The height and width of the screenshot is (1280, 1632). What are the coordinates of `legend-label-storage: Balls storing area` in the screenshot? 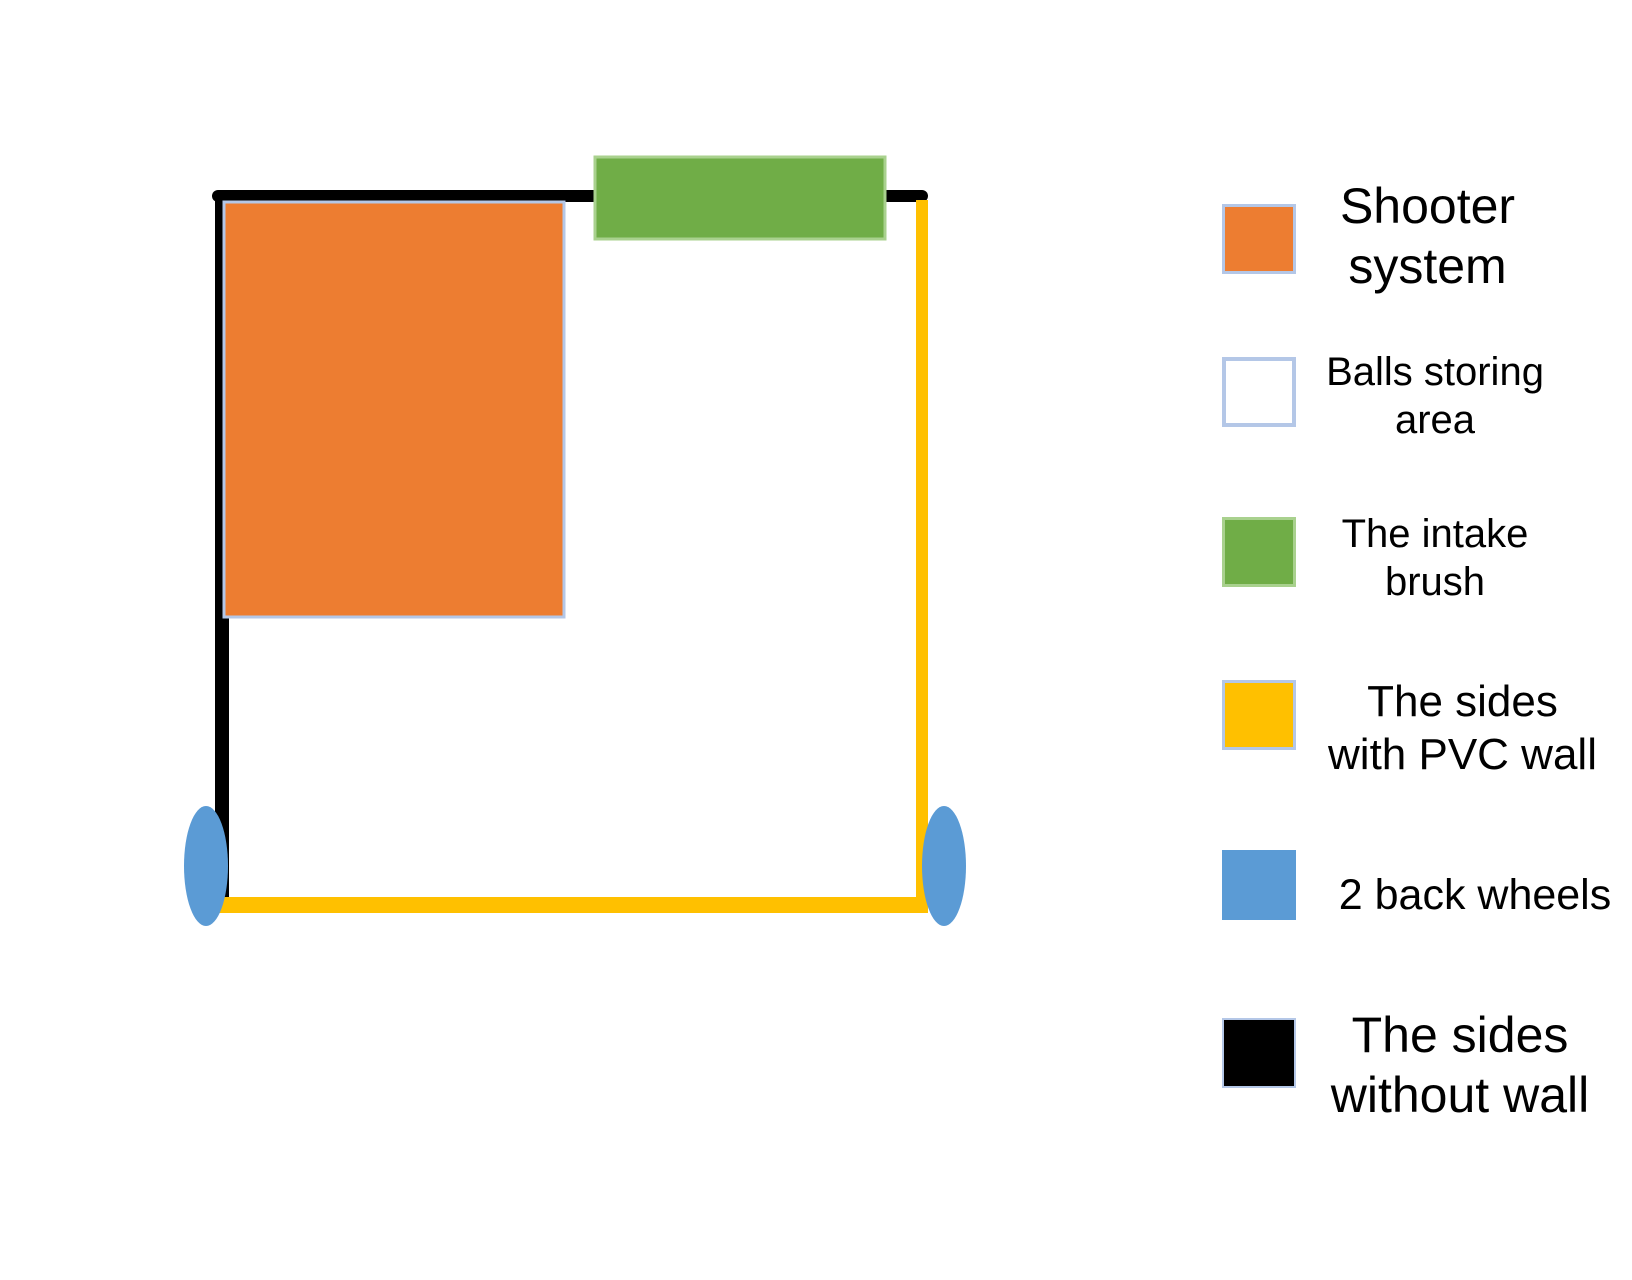 It's located at (1435, 396).